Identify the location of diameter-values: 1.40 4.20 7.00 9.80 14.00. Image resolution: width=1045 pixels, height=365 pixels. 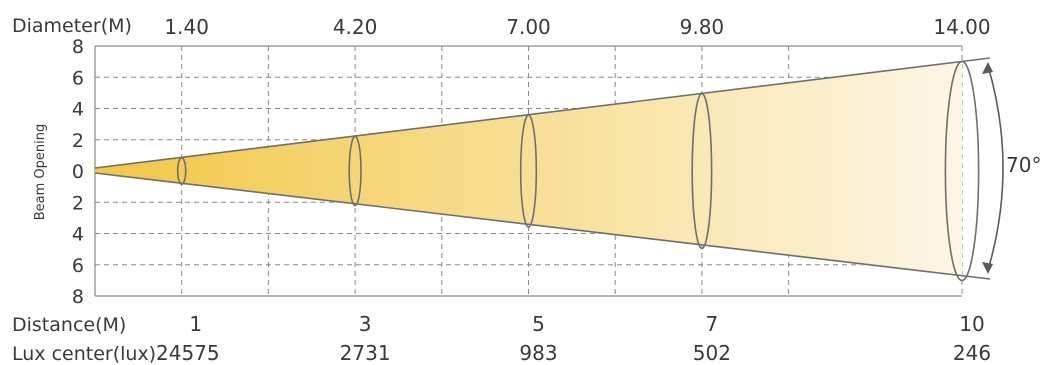
(577, 27).